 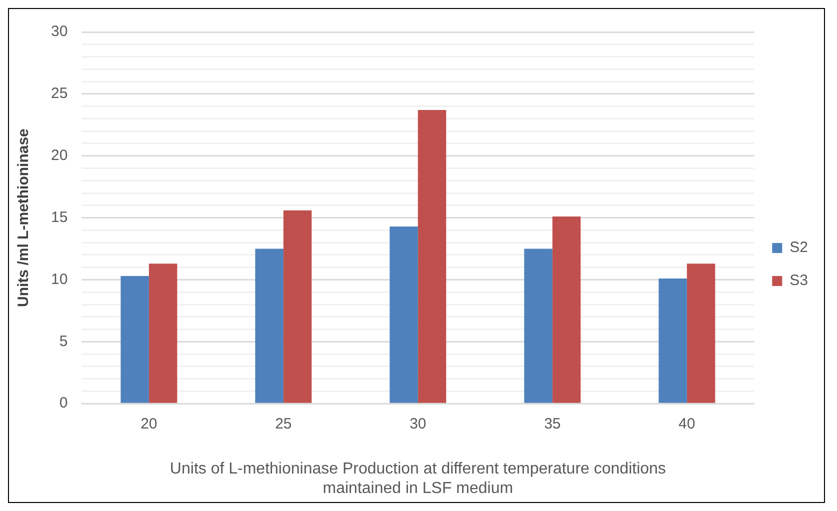 I want to click on legend-label: S3, so click(x=799, y=281).